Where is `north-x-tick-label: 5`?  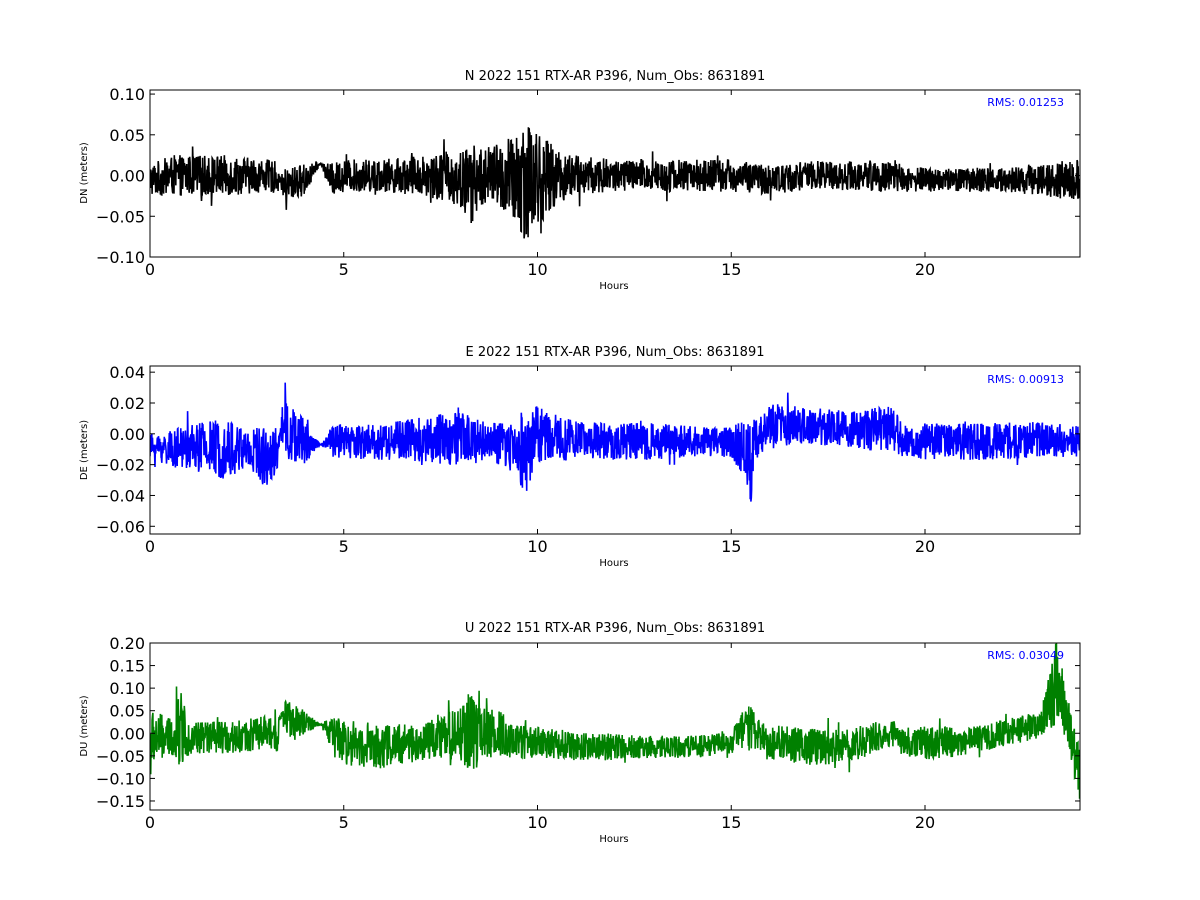
north-x-tick-label: 5 is located at coordinates (344, 269).